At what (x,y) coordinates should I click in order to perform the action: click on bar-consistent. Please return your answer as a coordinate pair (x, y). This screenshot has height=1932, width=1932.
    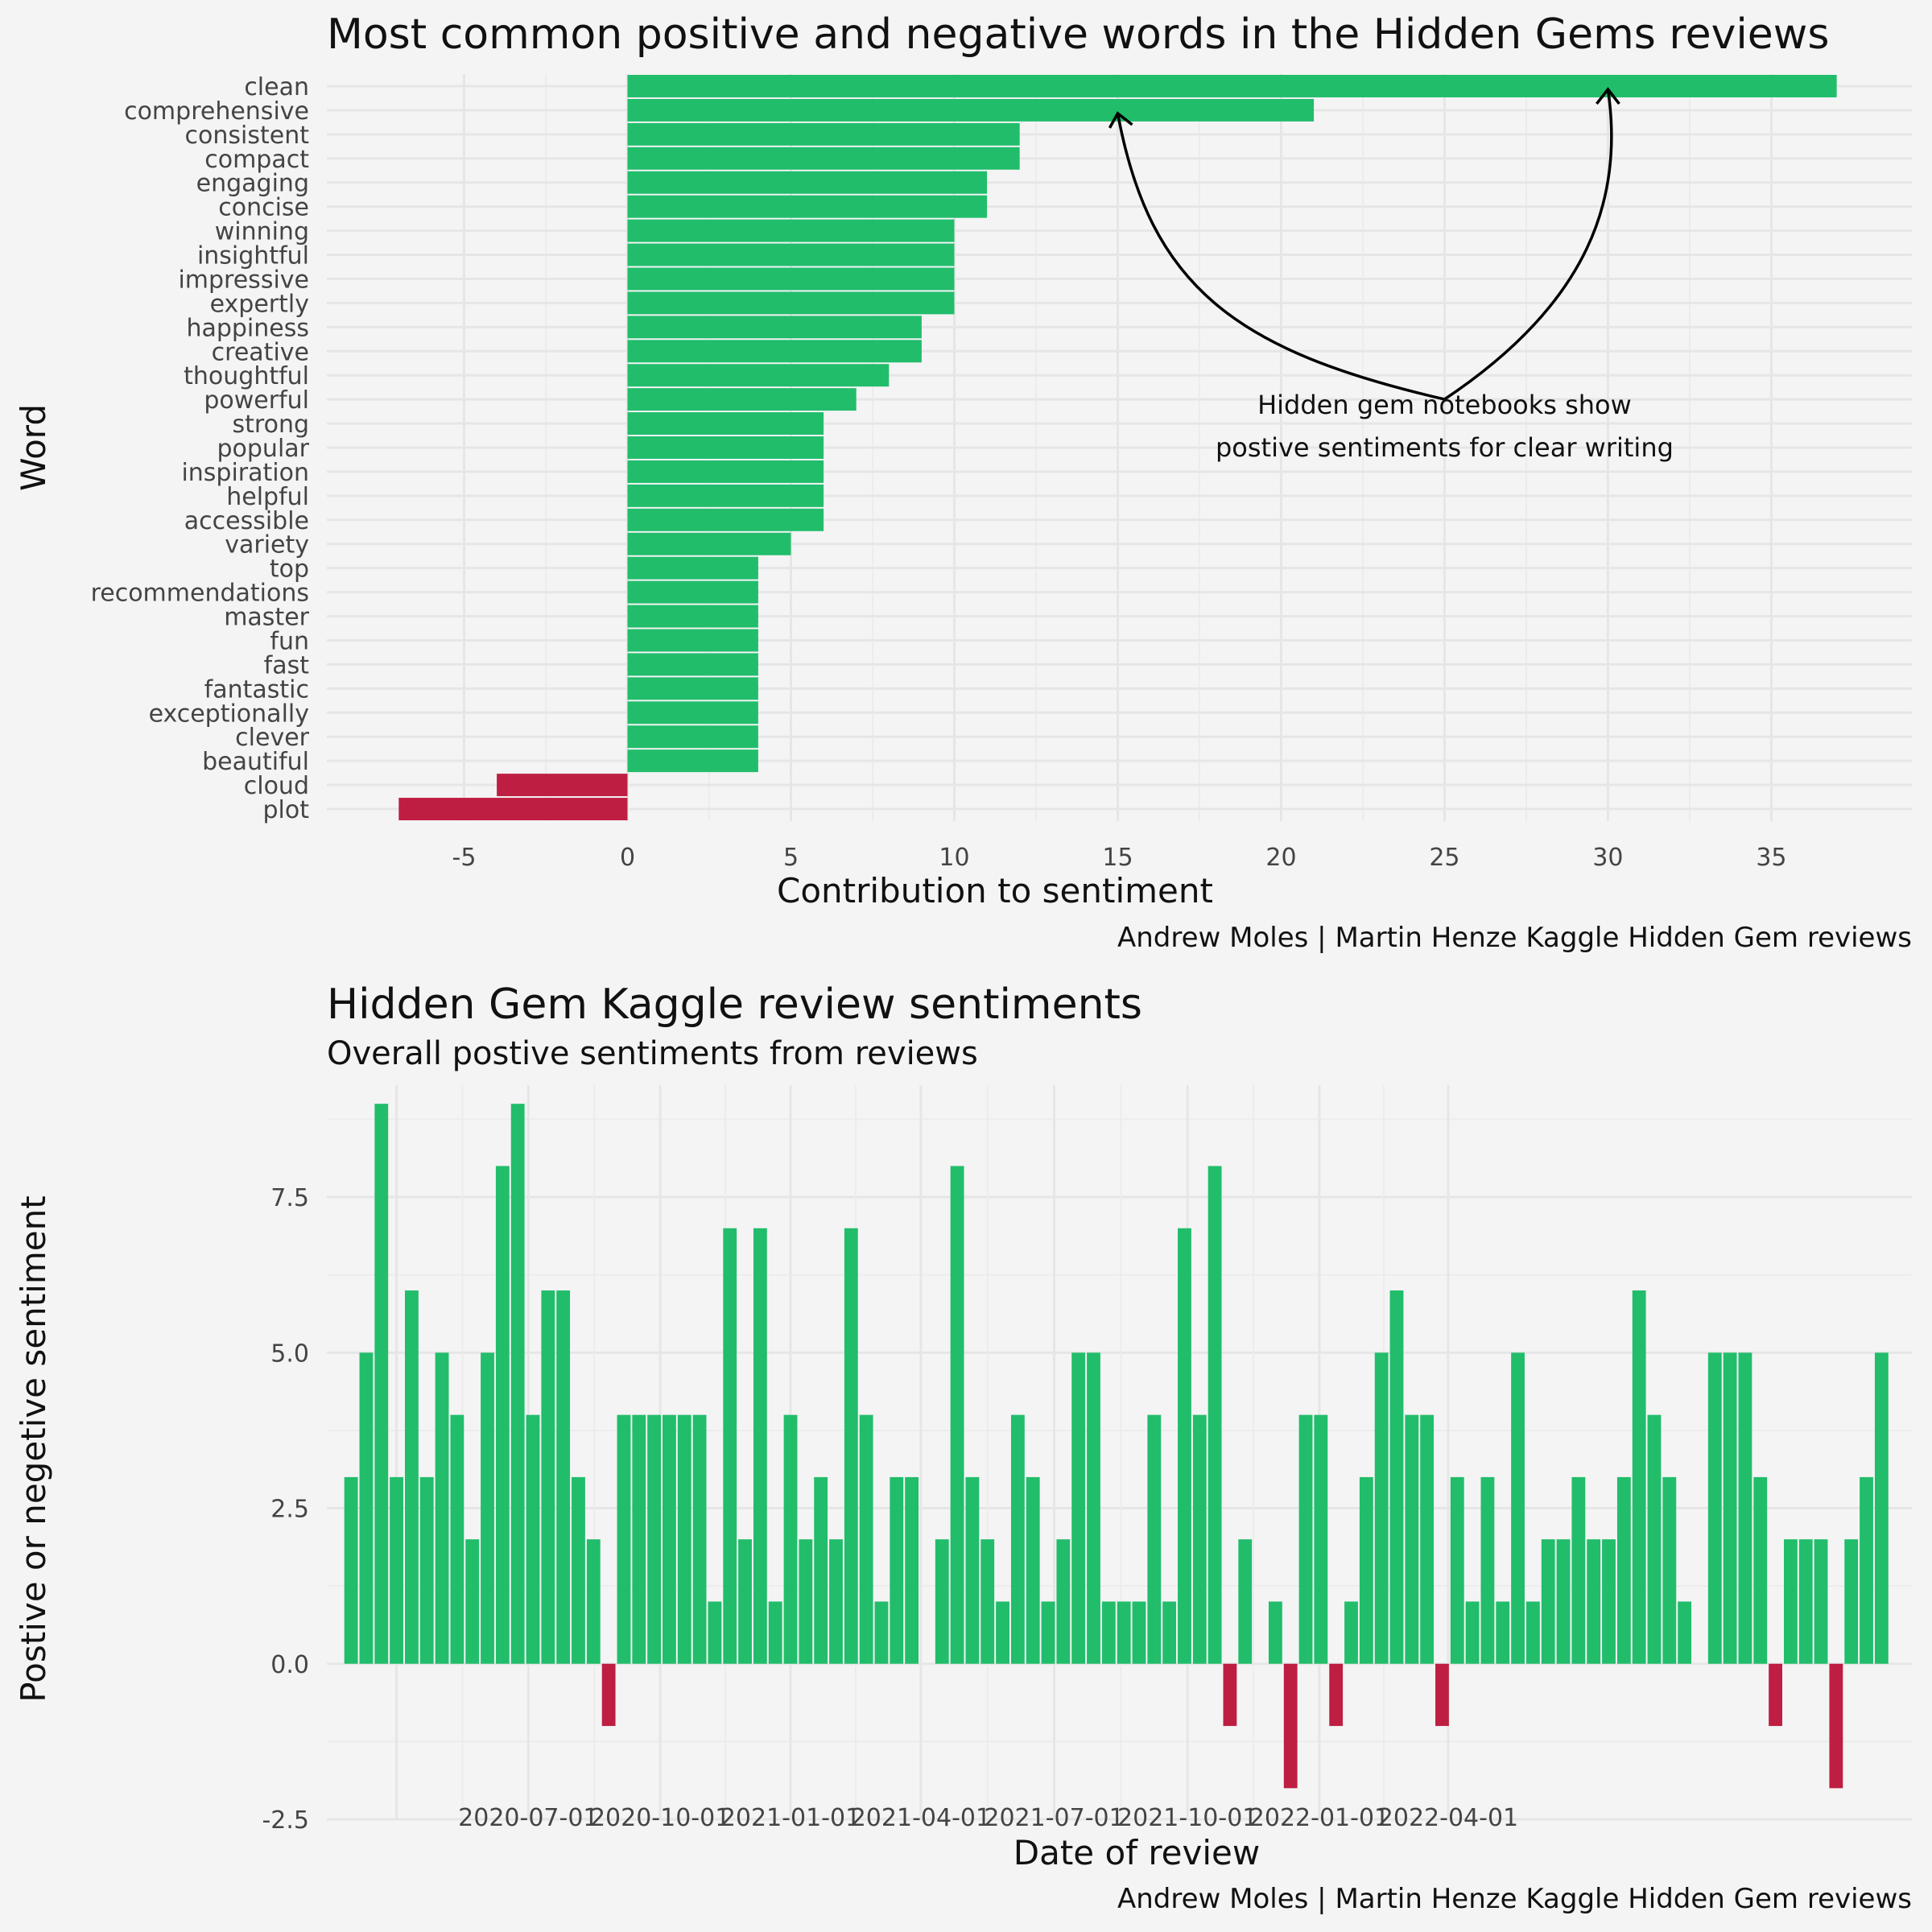
    Looking at the image, I should click on (823, 134).